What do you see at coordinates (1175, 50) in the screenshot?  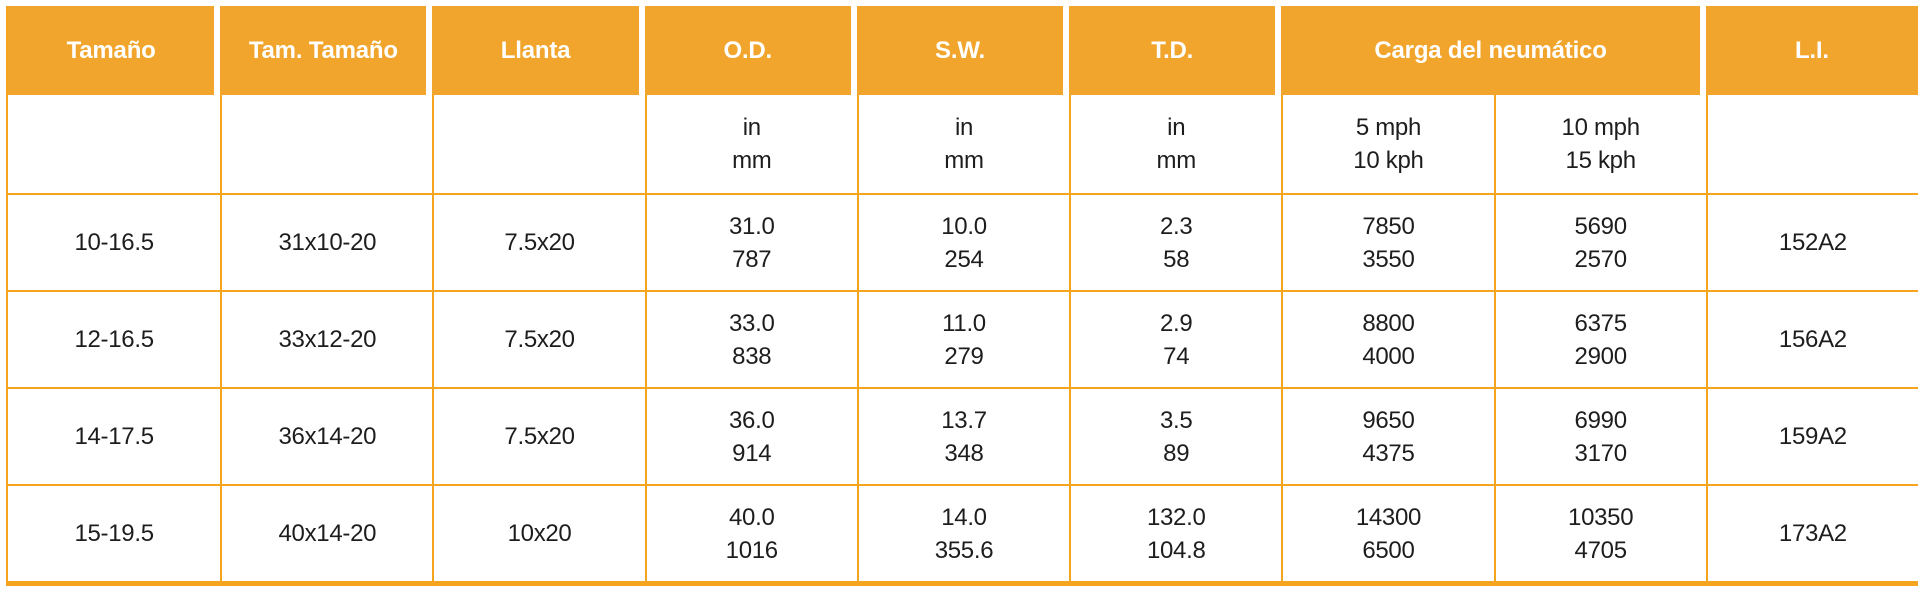 I see `header-td: T.D.` at bounding box center [1175, 50].